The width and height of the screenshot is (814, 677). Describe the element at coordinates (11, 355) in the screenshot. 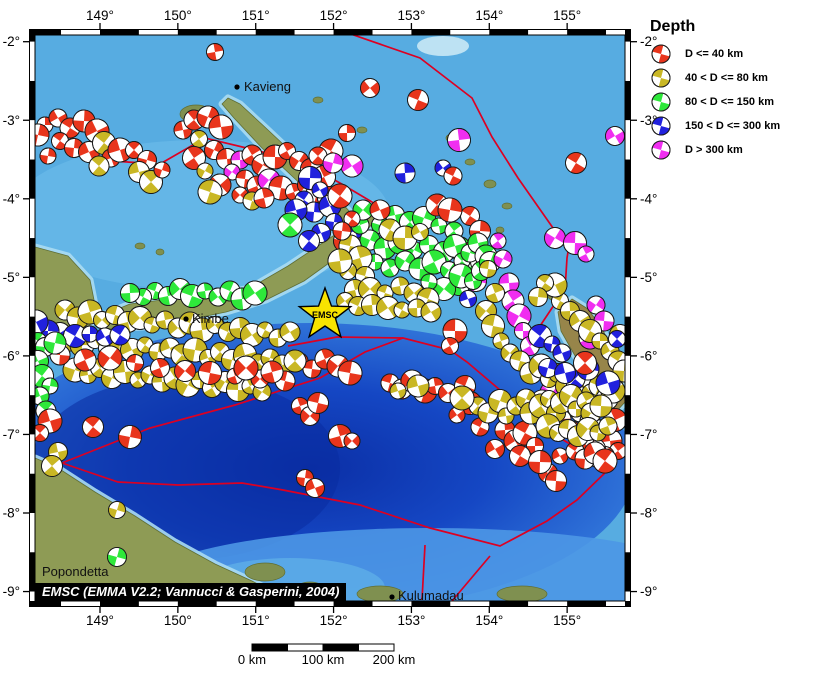

I see `lat-tick-label: -6°` at that location.